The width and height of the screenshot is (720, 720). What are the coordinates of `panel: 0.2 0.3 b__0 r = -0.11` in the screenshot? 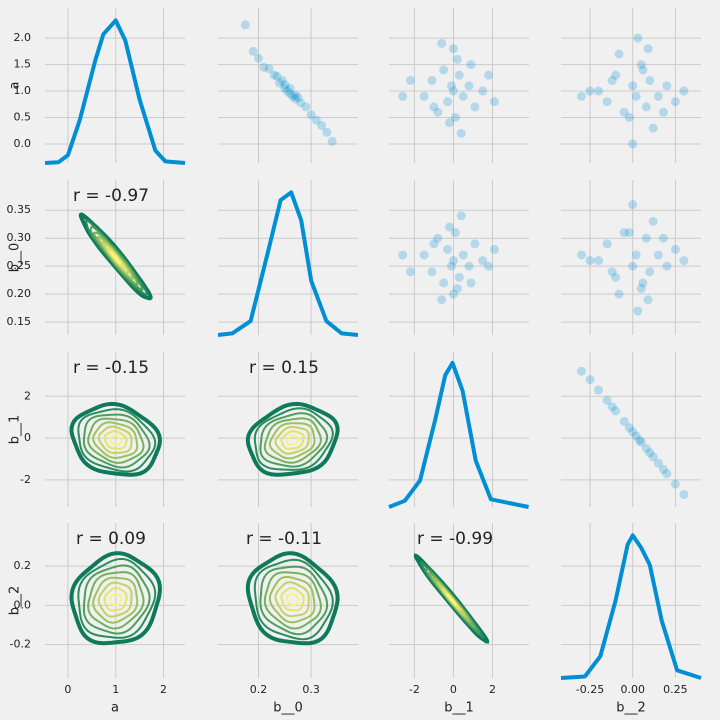 It's located at (288, 619).